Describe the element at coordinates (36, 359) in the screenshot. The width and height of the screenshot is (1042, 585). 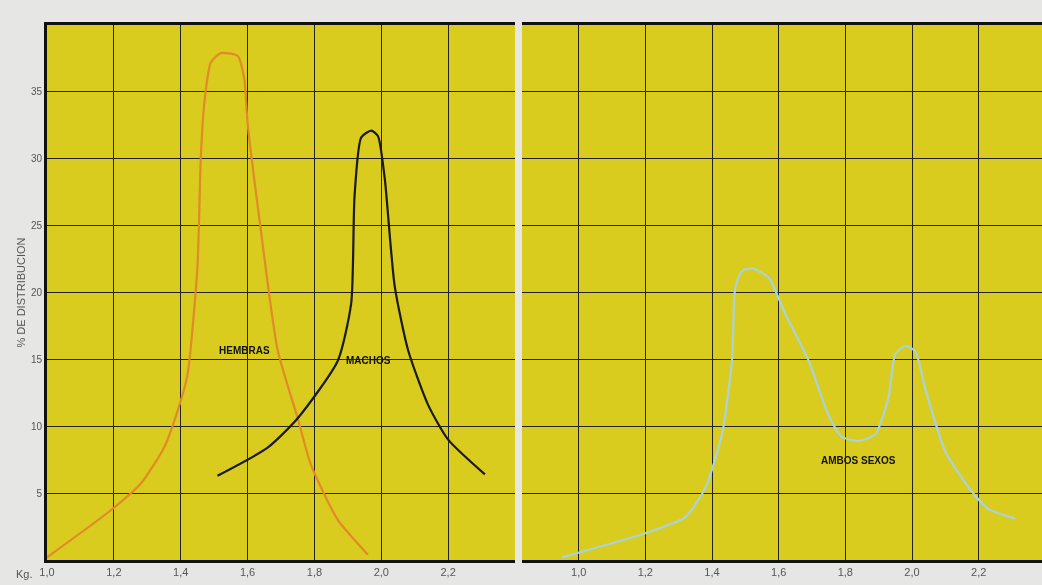
I see `y-tick-label: 15` at that location.